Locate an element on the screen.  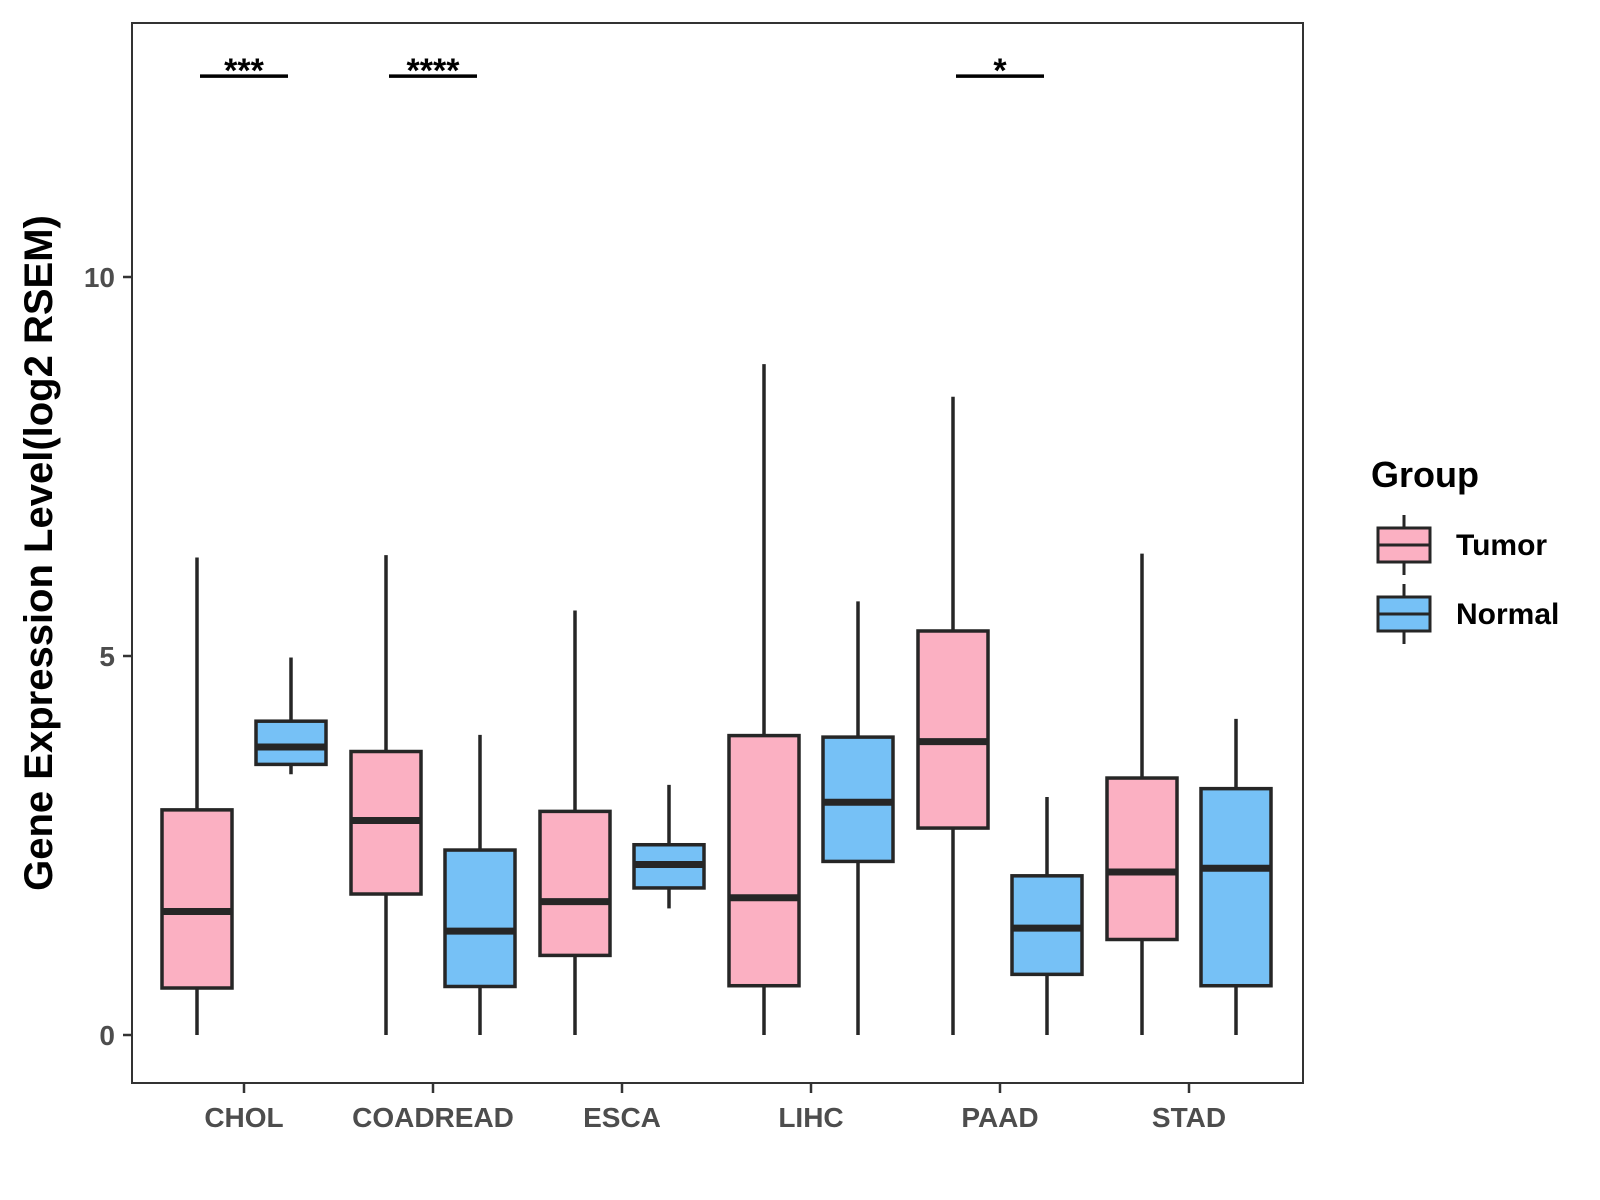
x-tick-label-chol: CHOL is located at coordinates (243, 1117).